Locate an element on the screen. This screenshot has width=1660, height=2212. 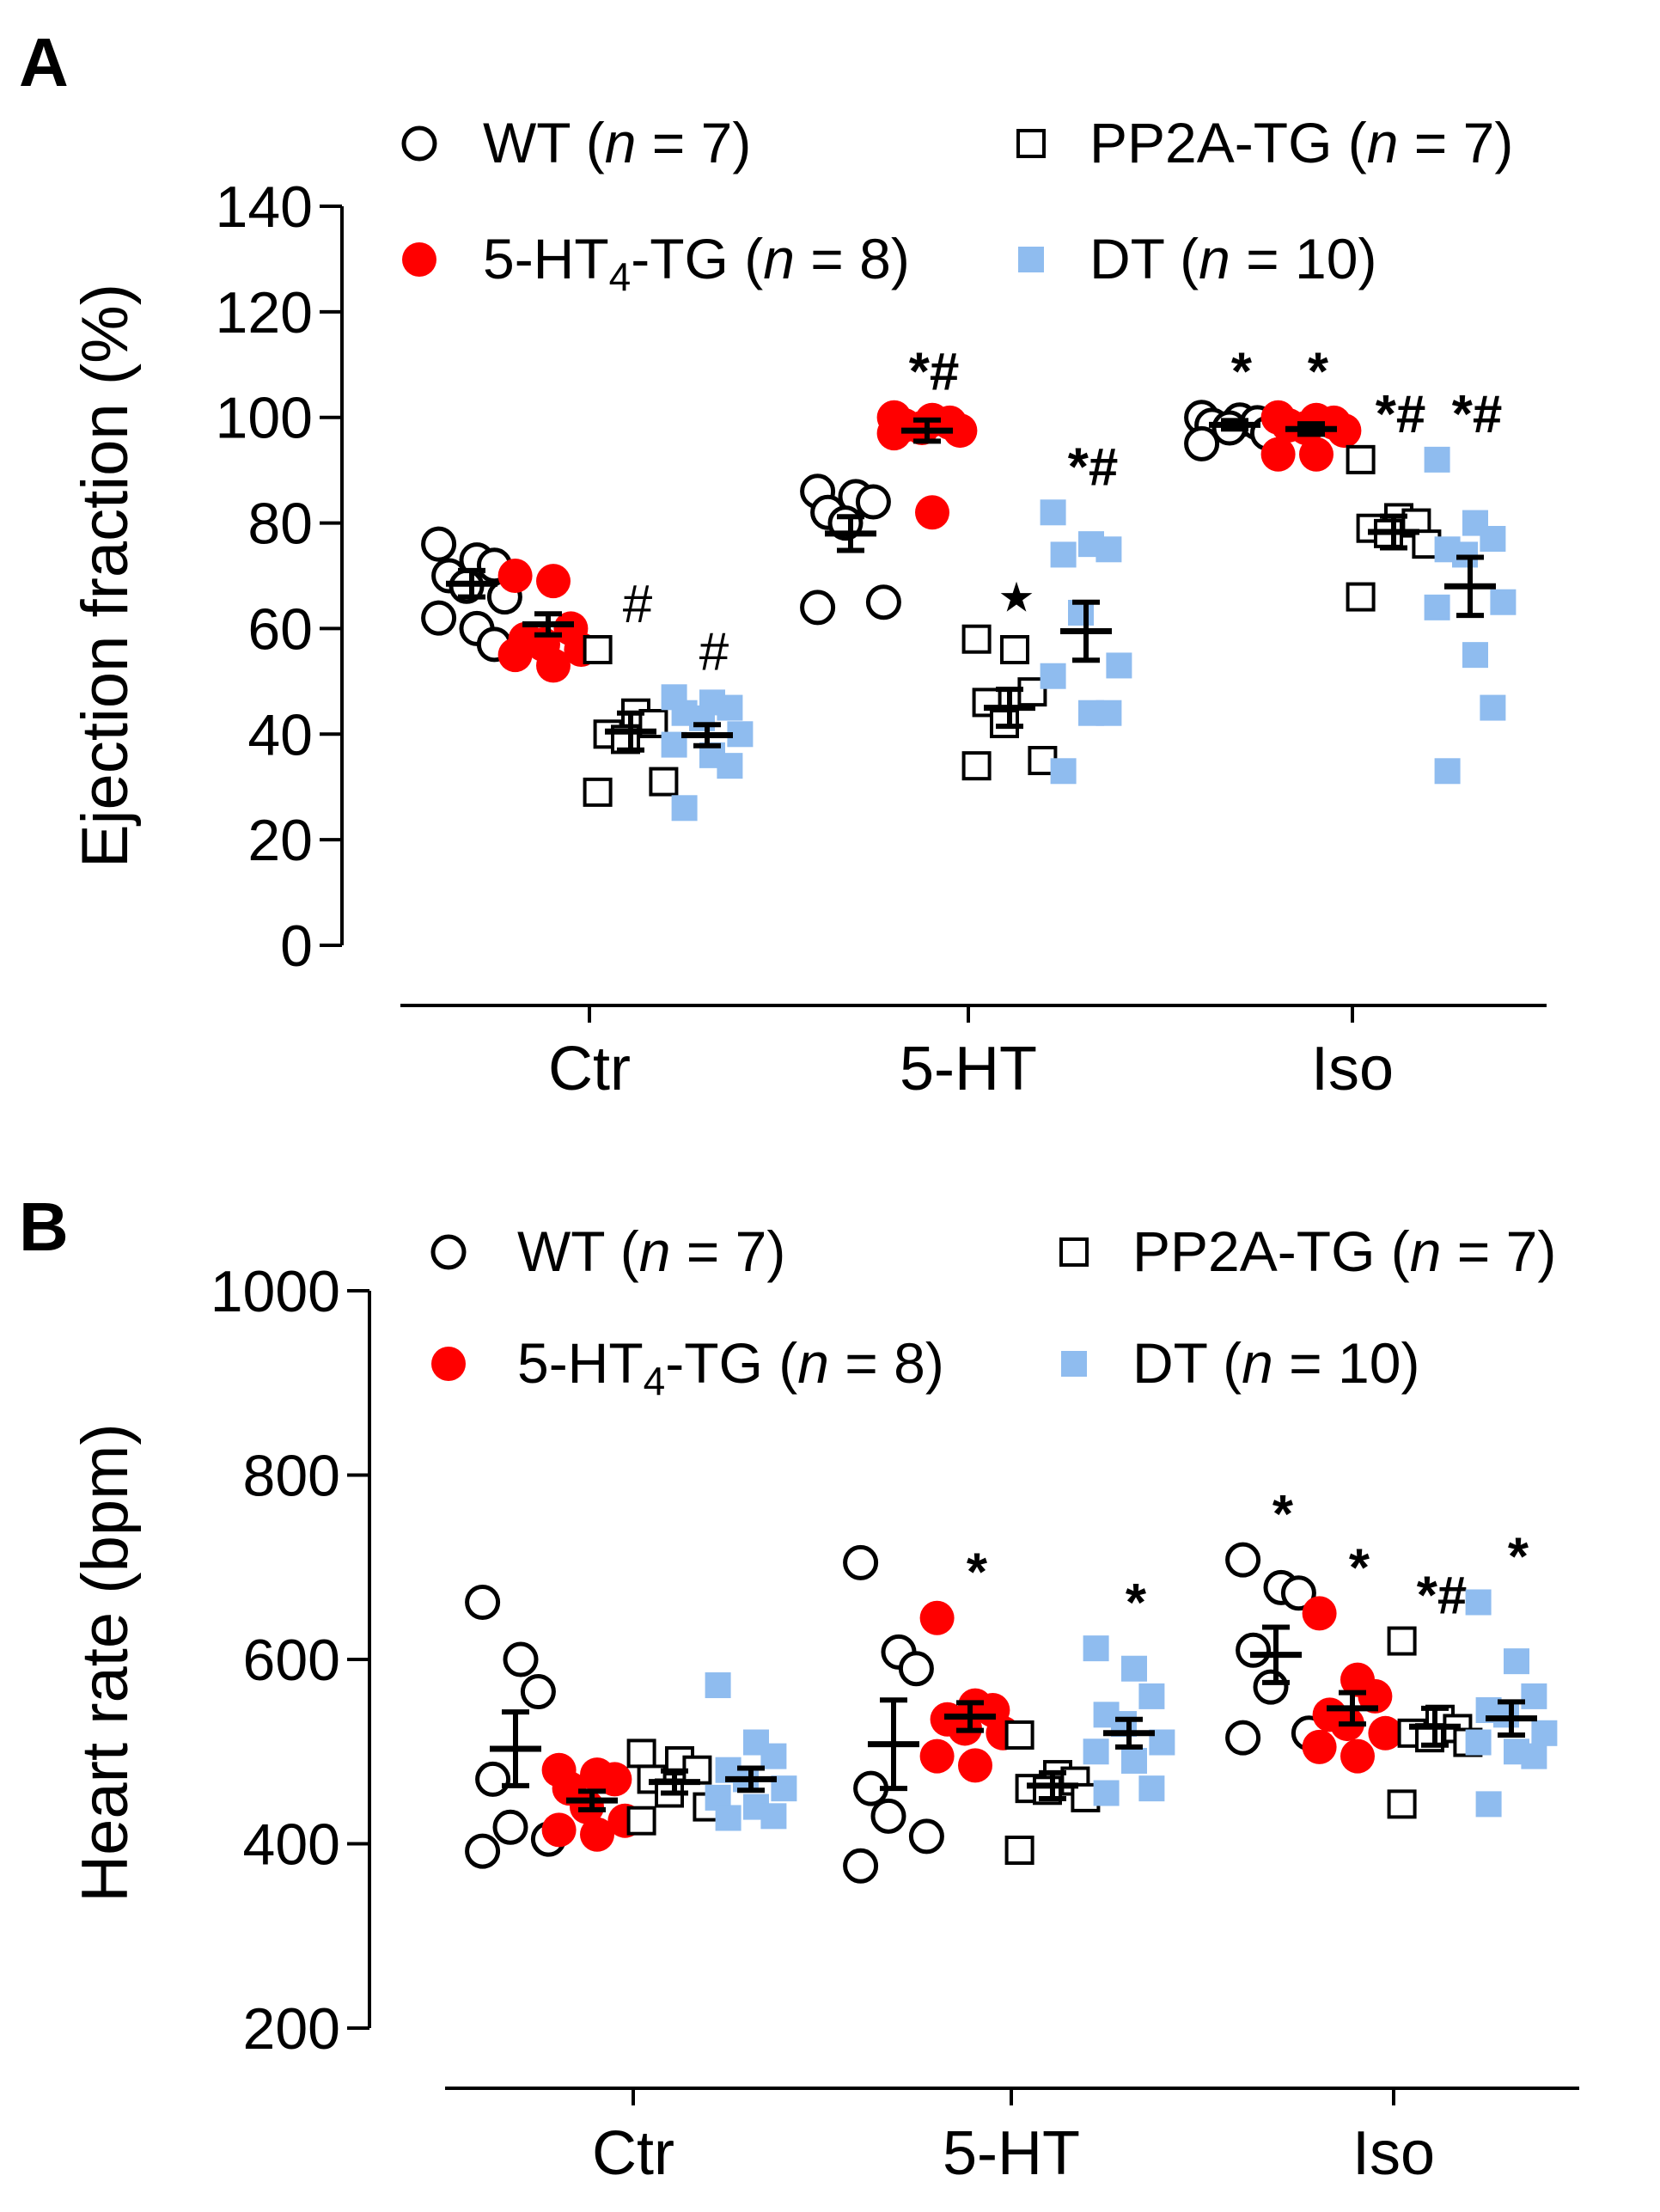
y-tick-label: 800 is located at coordinates (291, 1477).